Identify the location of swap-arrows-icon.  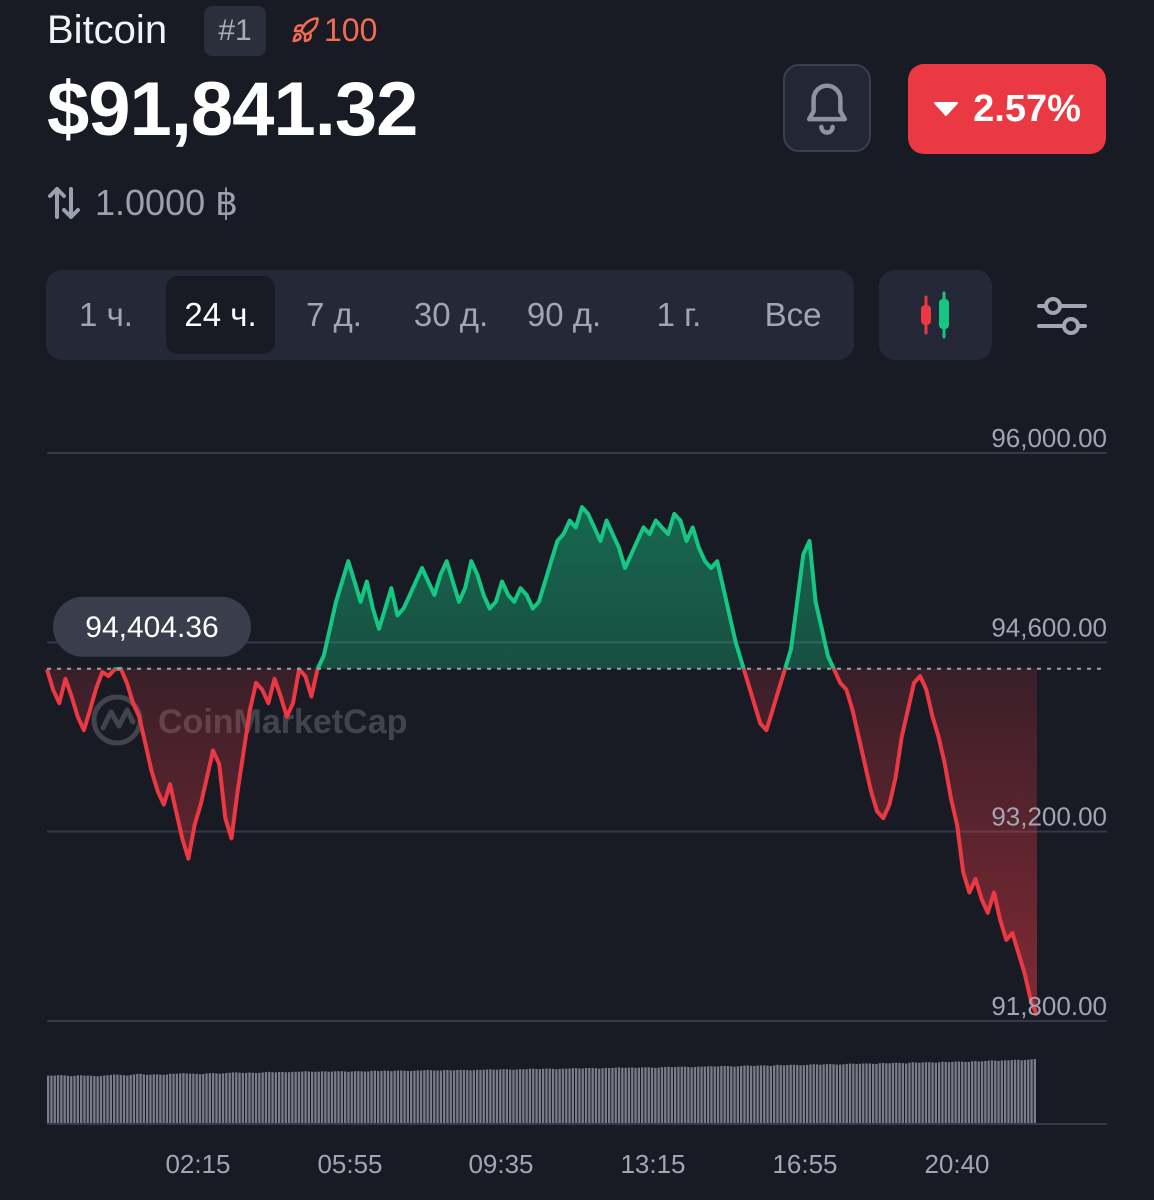
(64, 203).